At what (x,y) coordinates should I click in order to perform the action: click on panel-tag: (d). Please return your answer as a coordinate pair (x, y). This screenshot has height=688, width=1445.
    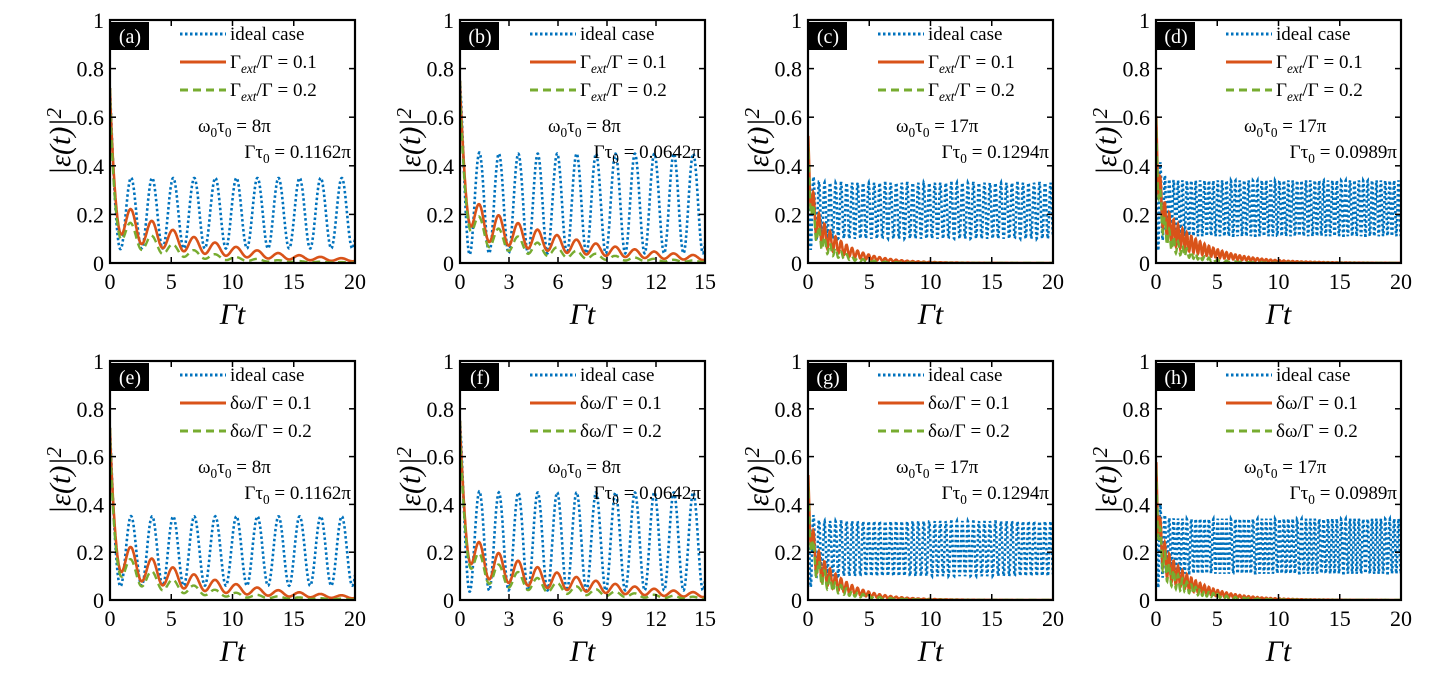
    Looking at the image, I should click on (1175, 37).